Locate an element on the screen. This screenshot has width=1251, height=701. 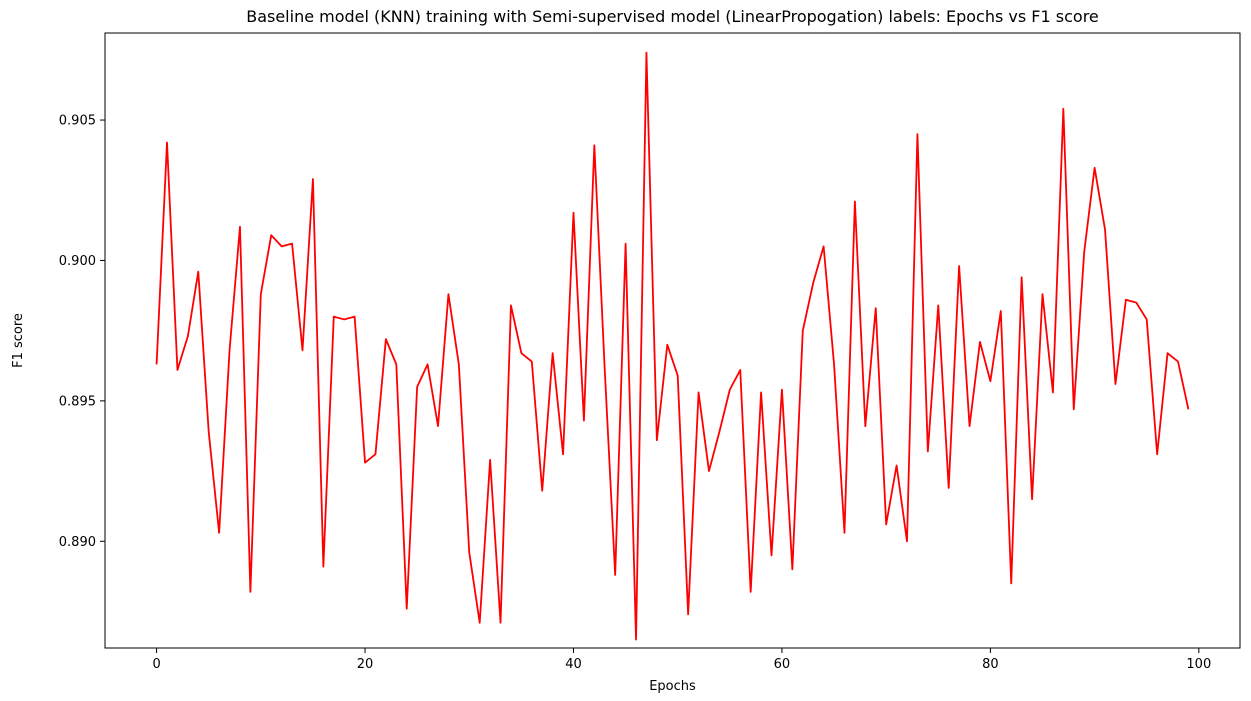
x-tick-label: 80 is located at coordinates (990, 664).